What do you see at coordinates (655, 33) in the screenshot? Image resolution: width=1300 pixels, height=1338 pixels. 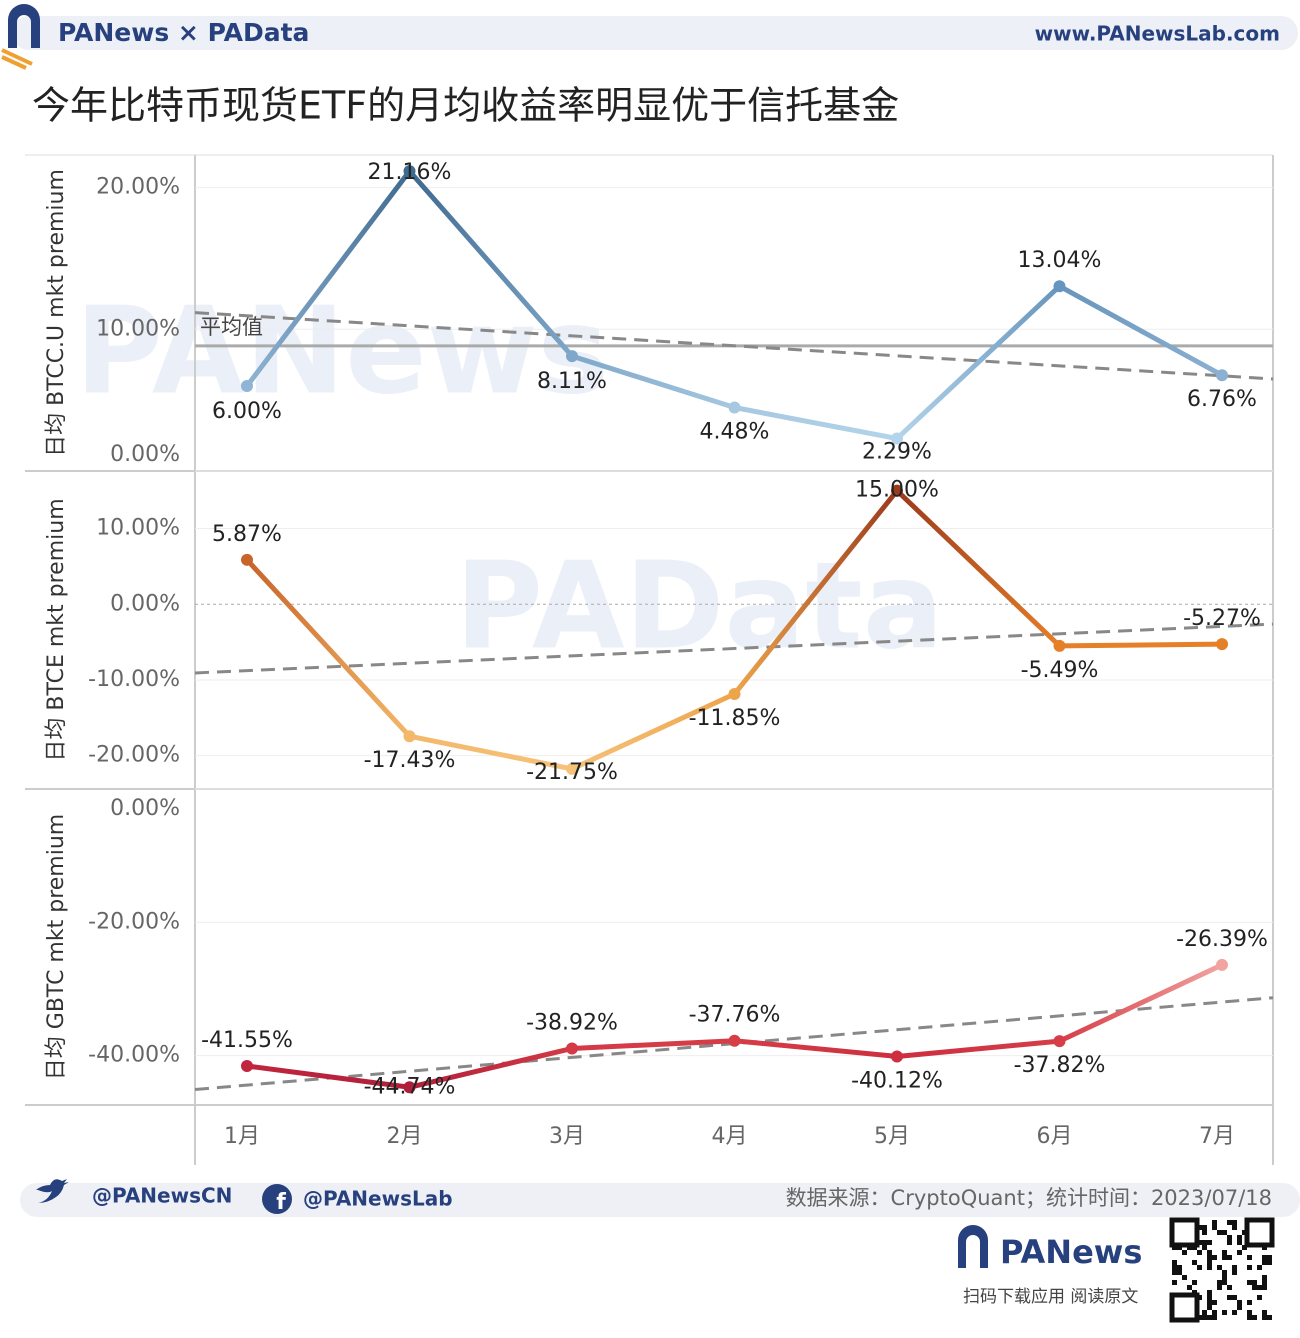 I see `header-band` at bounding box center [655, 33].